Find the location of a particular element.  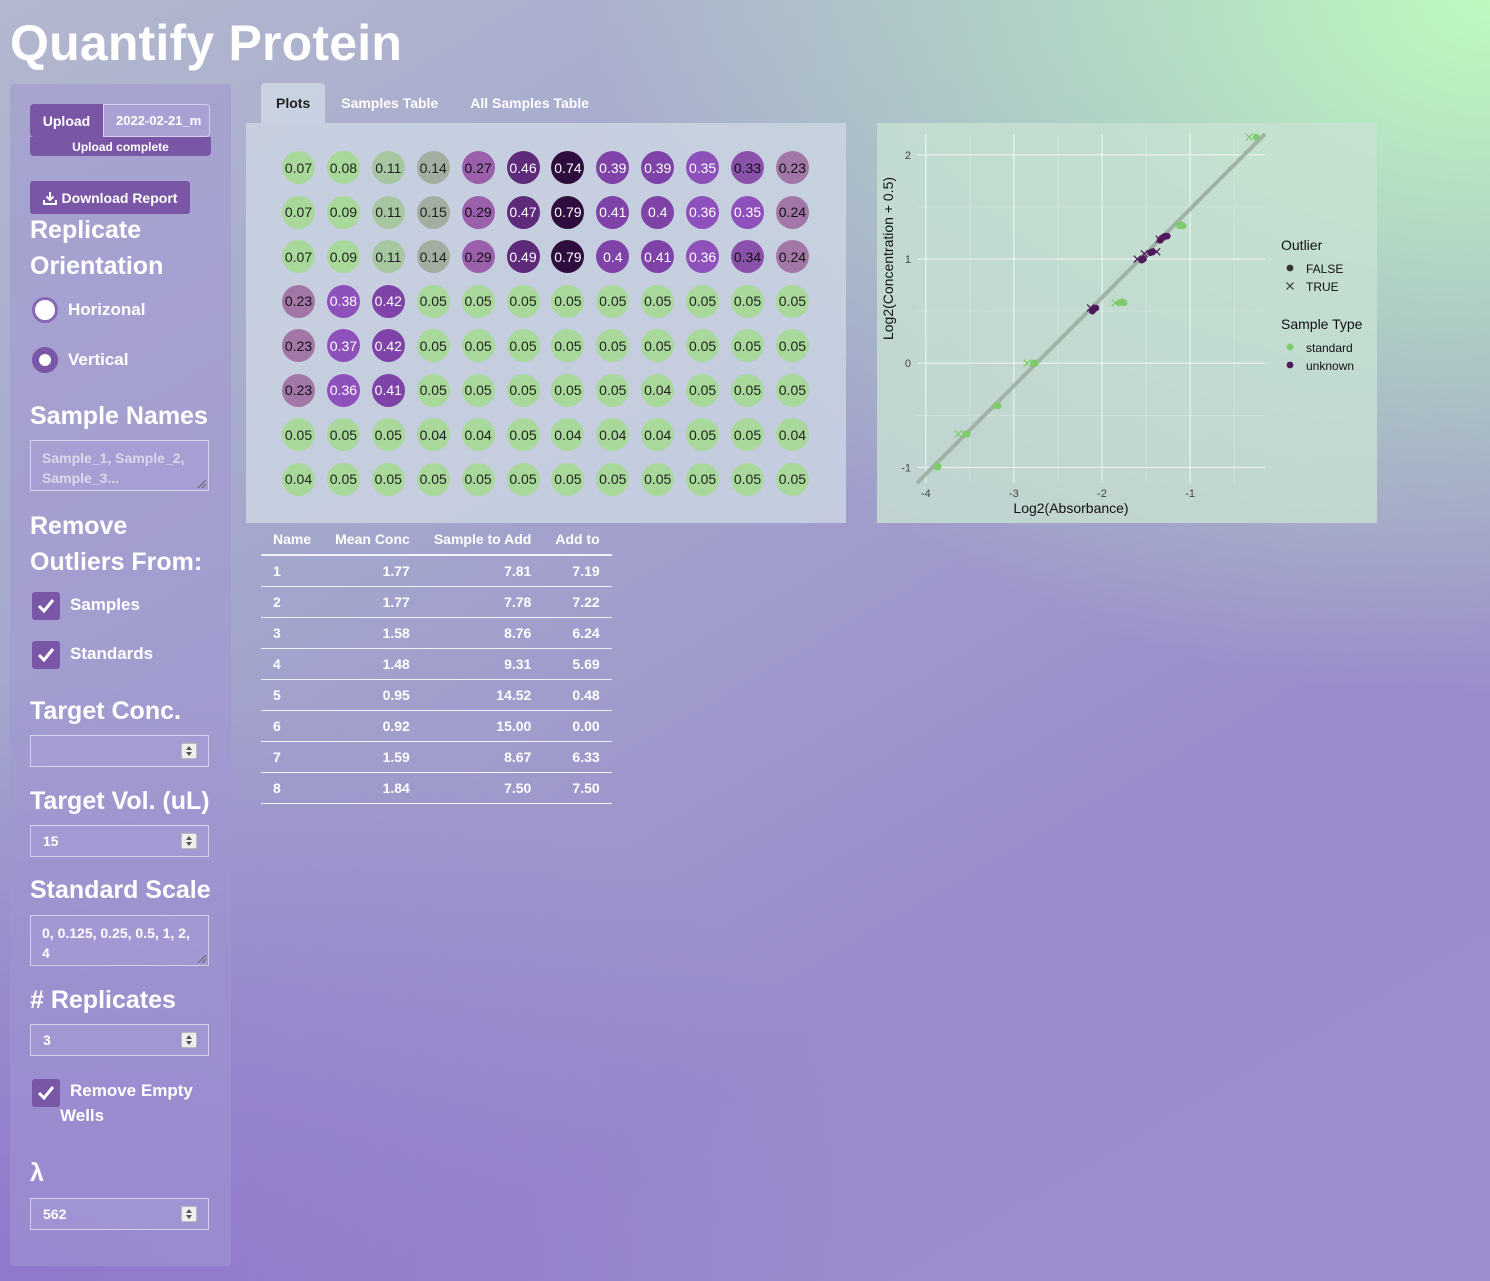

checkbox-samples-label: Samples is located at coordinates (105, 604).